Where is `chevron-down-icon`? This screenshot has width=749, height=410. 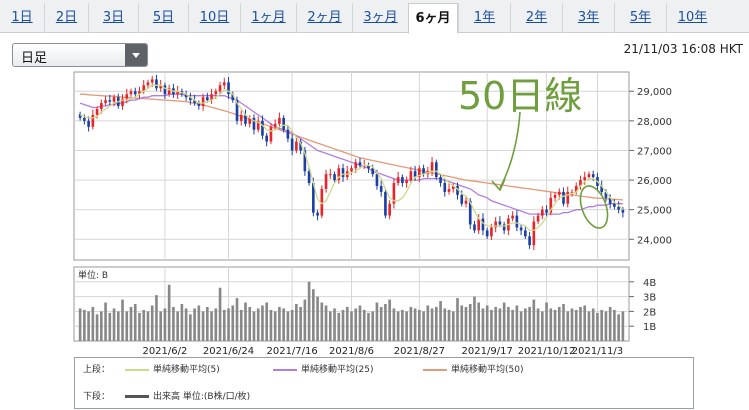 chevron-down-icon is located at coordinates (136, 55).